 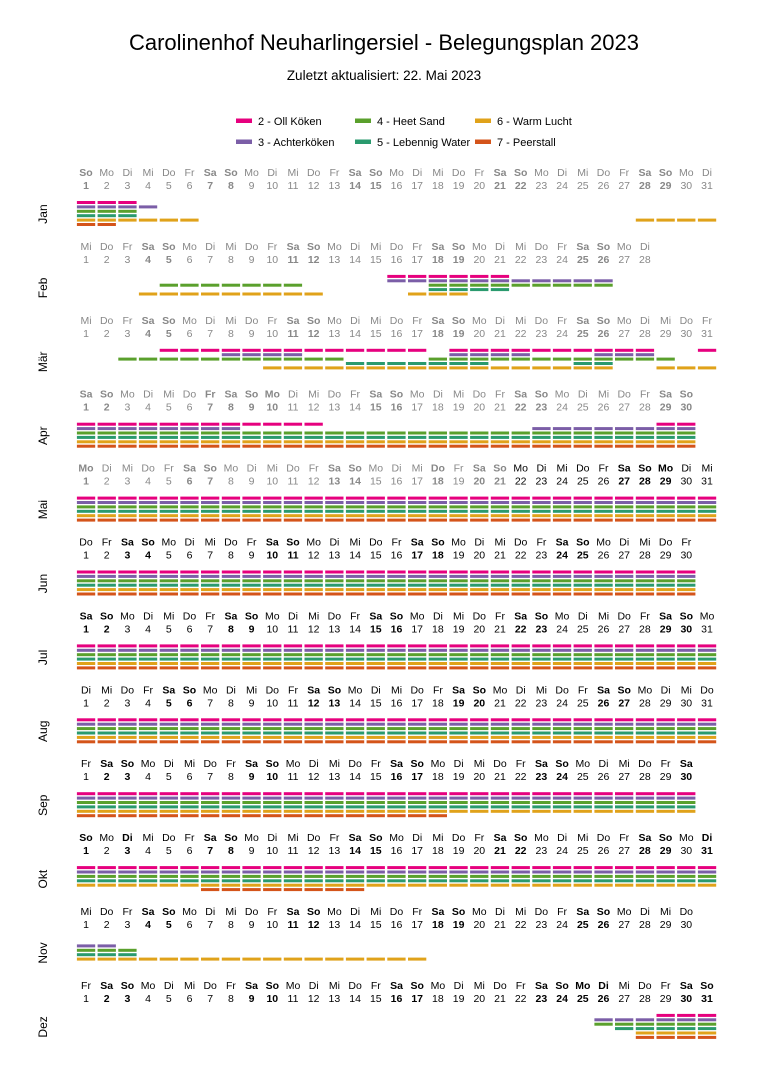 I want to click on day-number: 11, so click(x=293, y=629).